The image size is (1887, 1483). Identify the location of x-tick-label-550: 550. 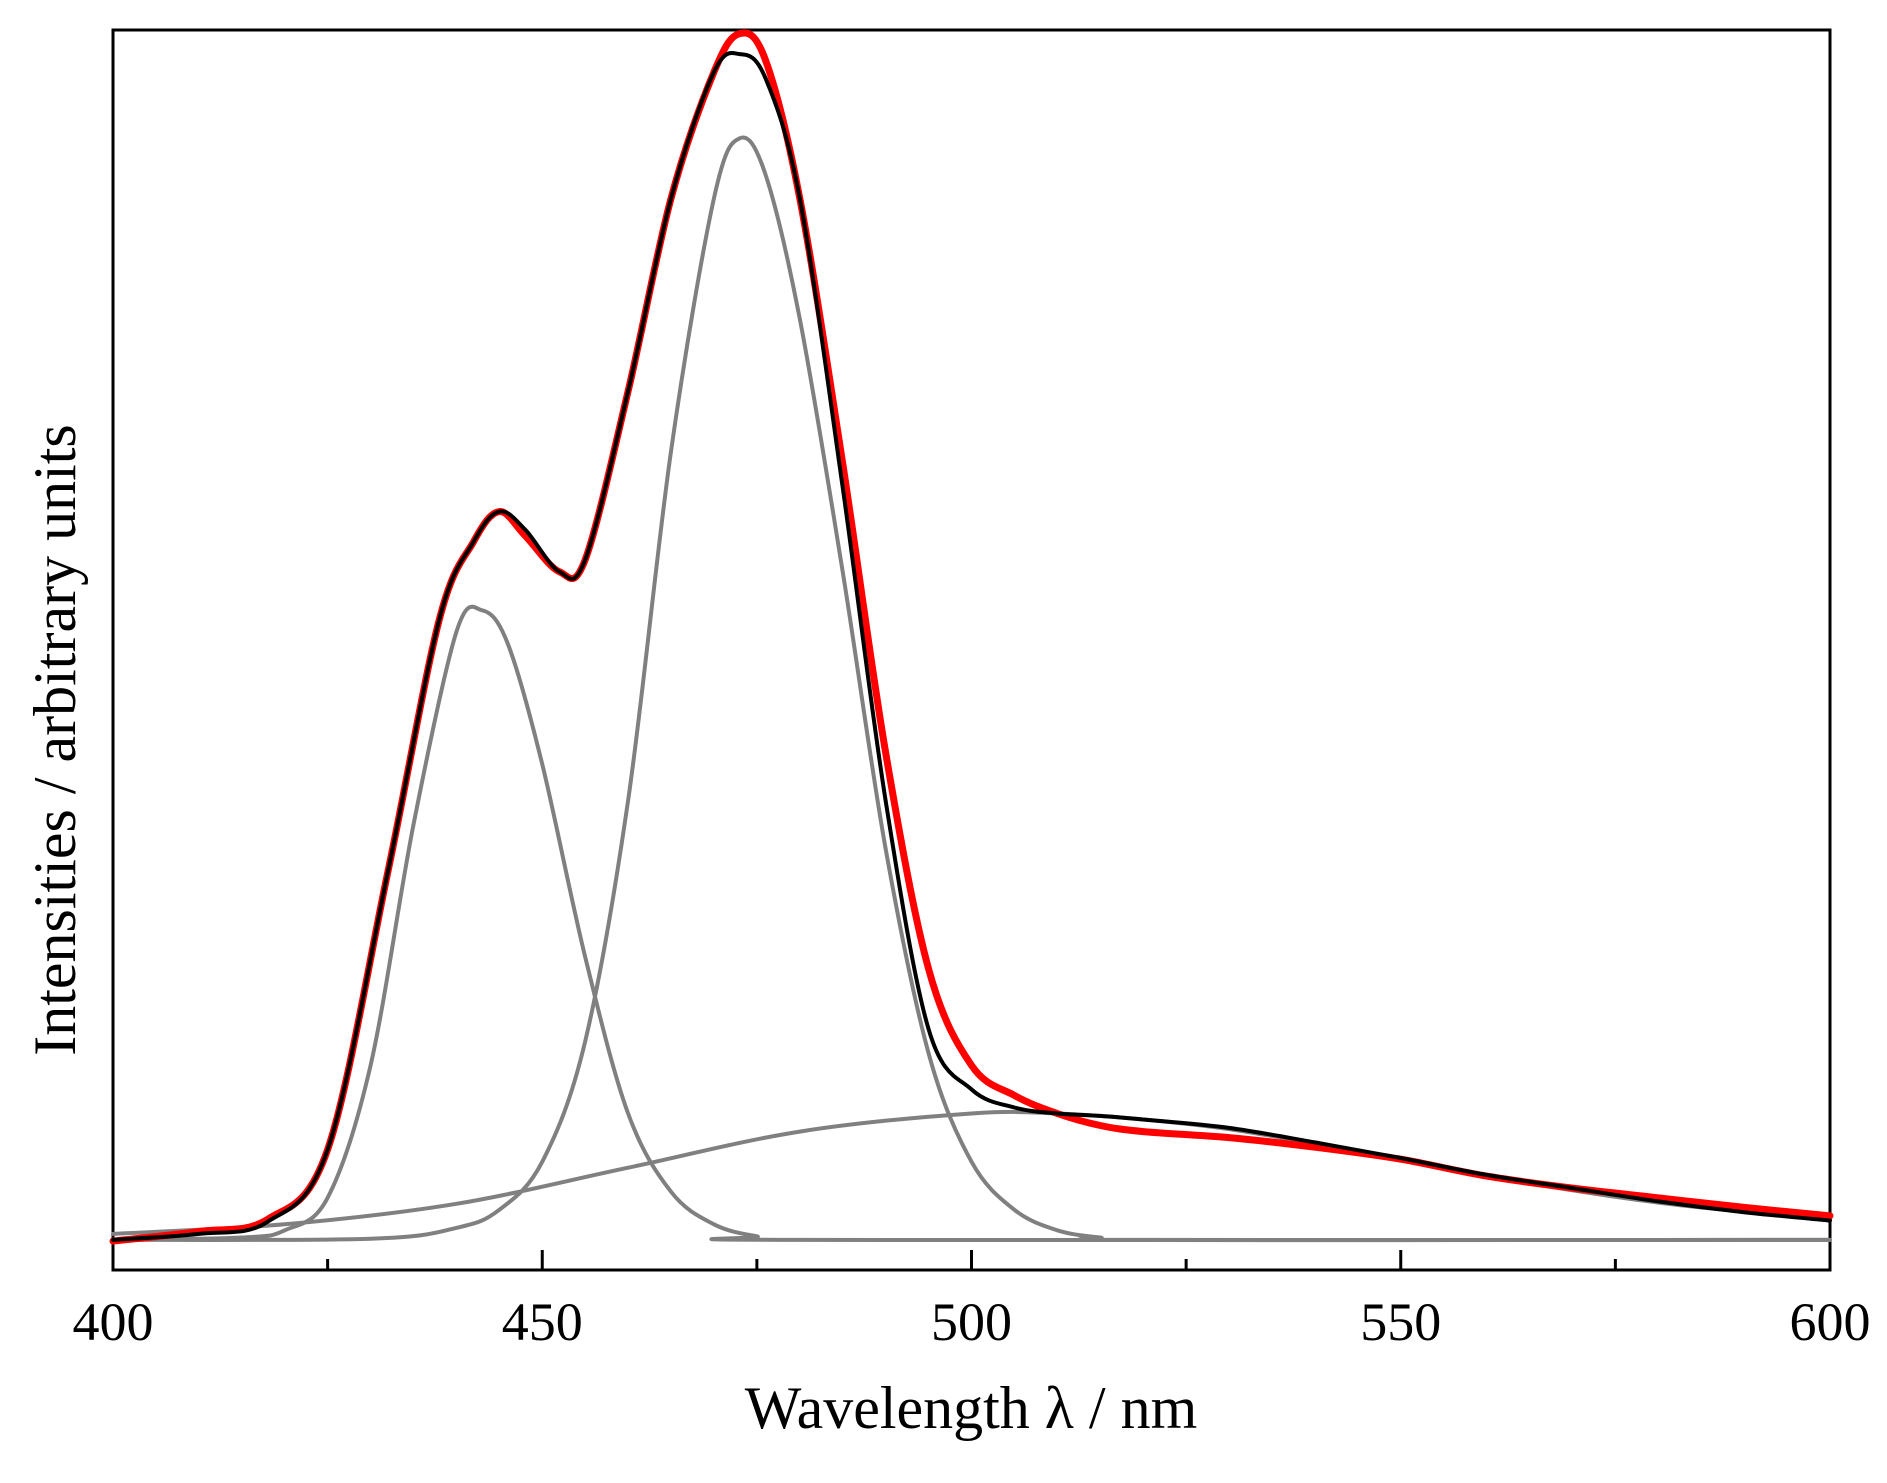
(1400, 1322).